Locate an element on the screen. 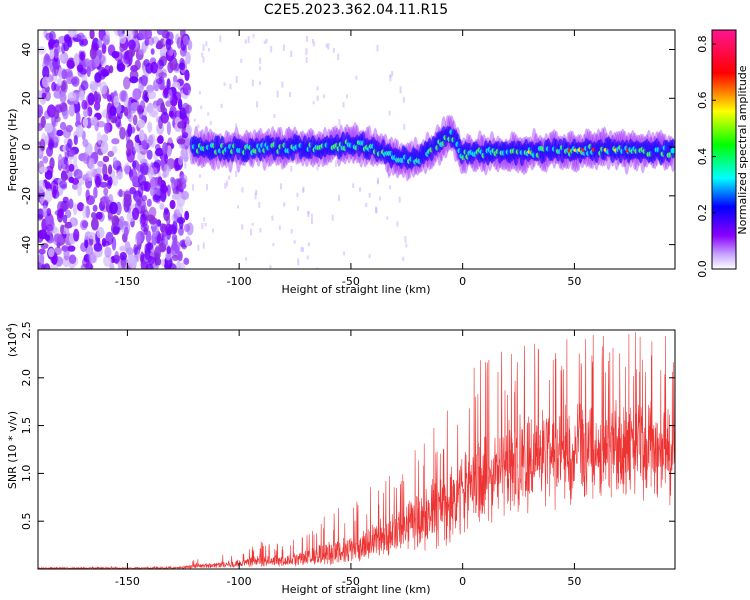 The image size is (750, 600). colorbar-axis: 0.0 0.2 0.4 0.6 0.8 is located at coordinates (706, 156).